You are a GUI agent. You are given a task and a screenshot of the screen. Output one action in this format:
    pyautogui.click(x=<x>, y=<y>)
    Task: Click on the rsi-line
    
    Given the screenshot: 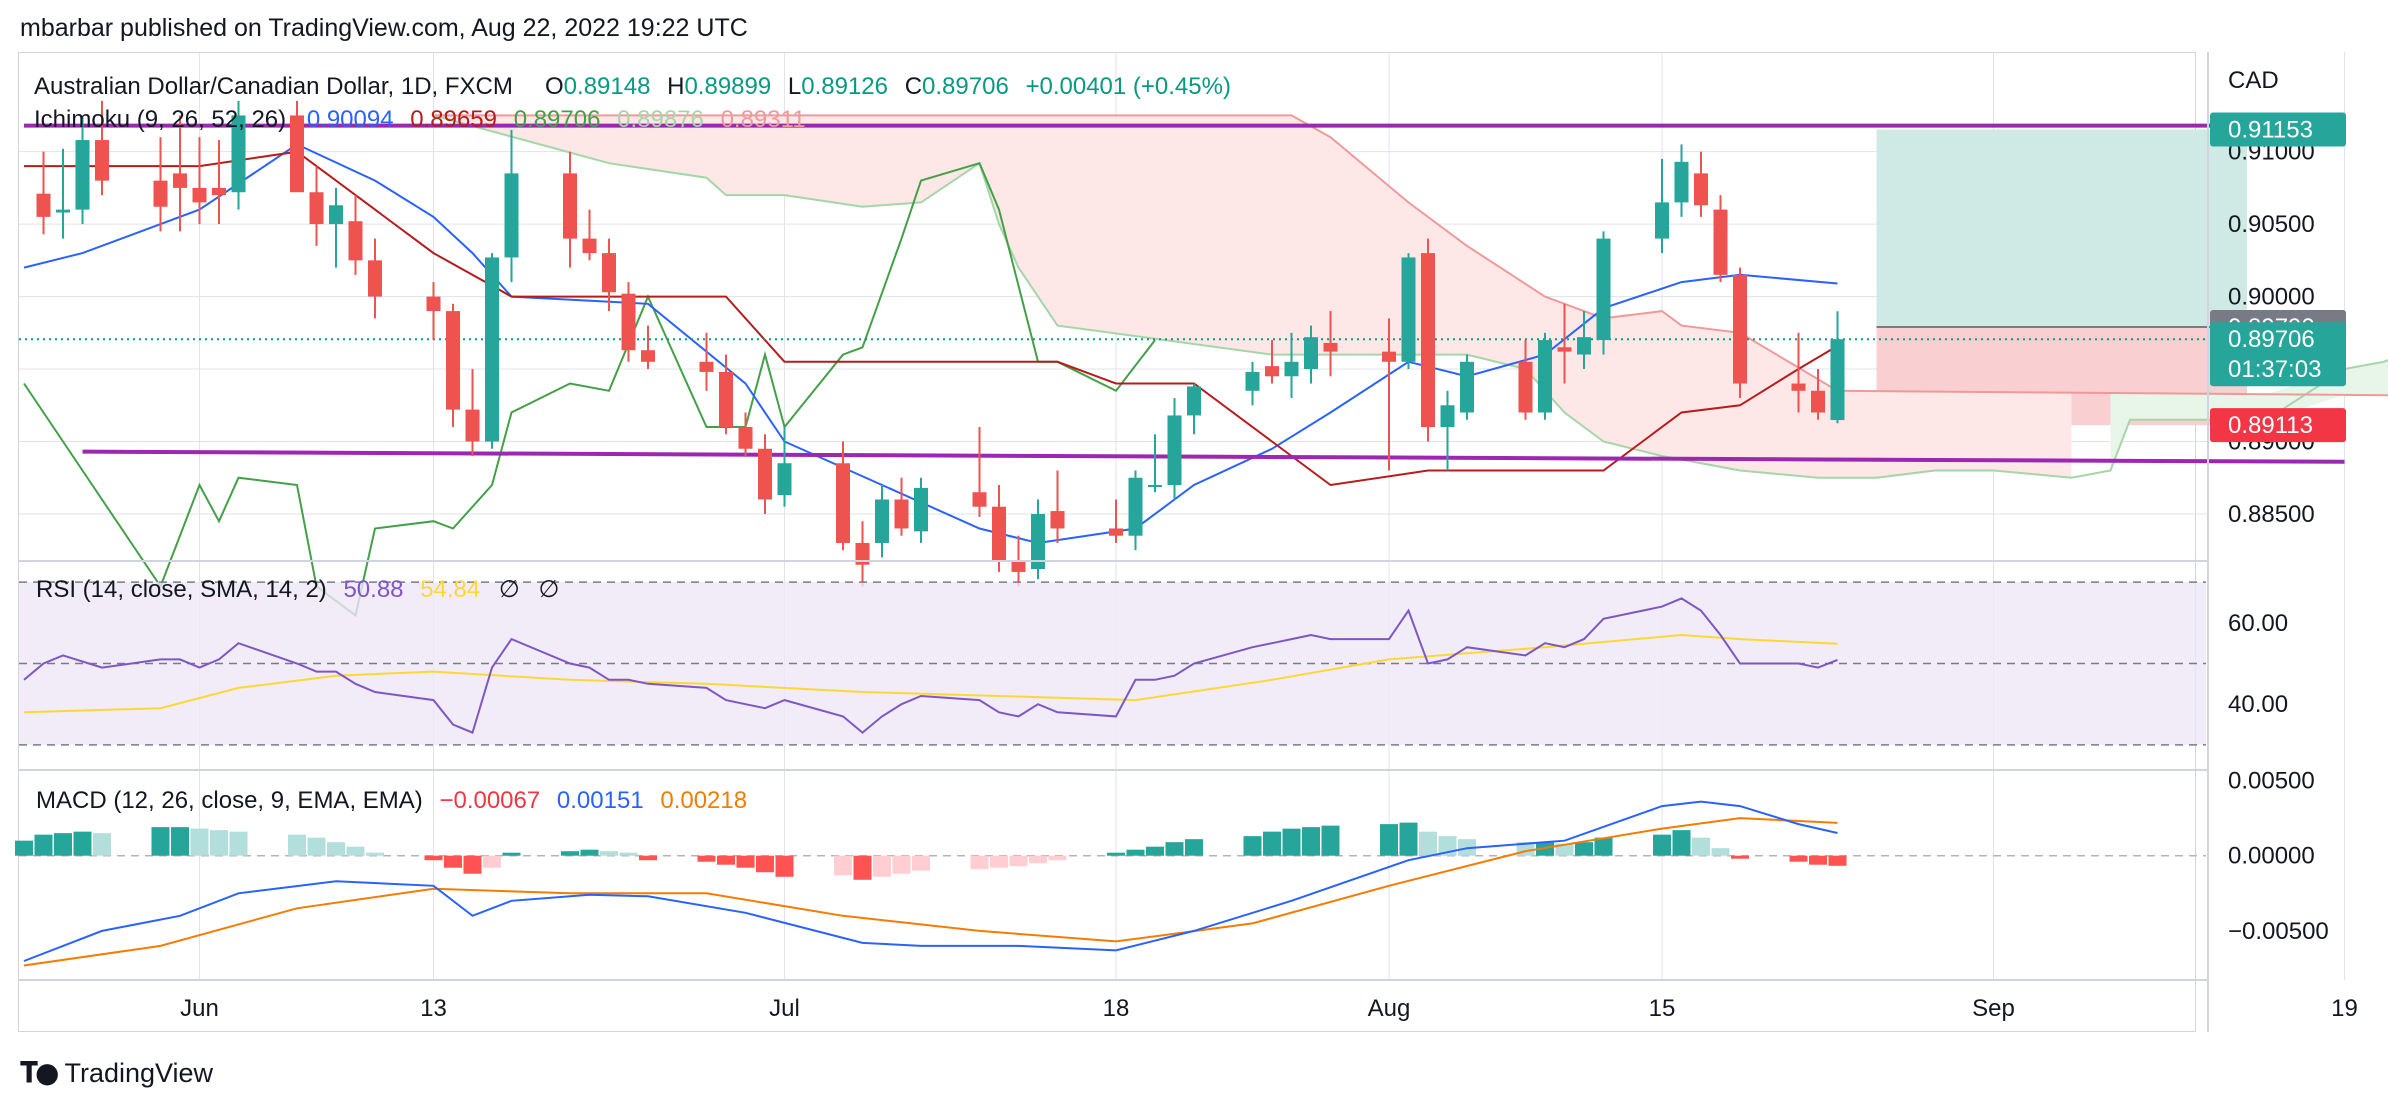 What is the action you would take?
    pyautogui.click(x=930, y=665)
    